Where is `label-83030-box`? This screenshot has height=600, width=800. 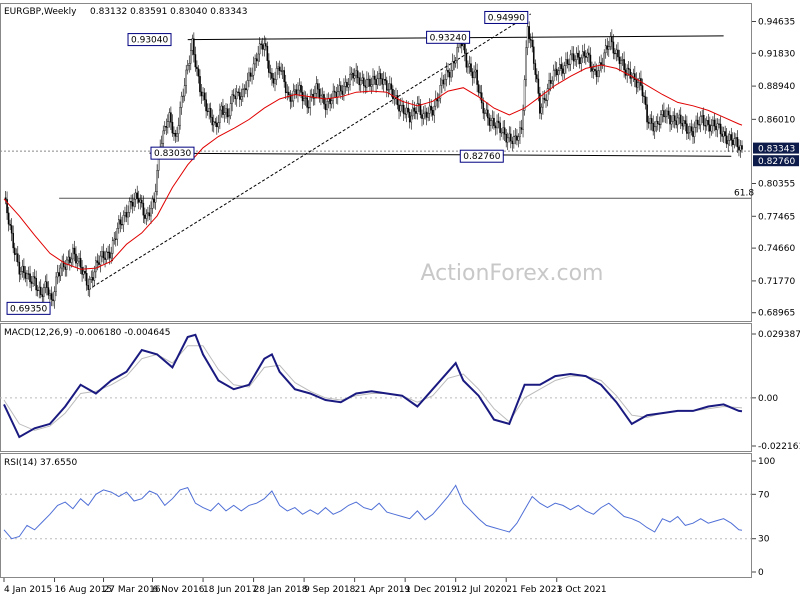
label-83030-box is located at coordinates (172, 153).